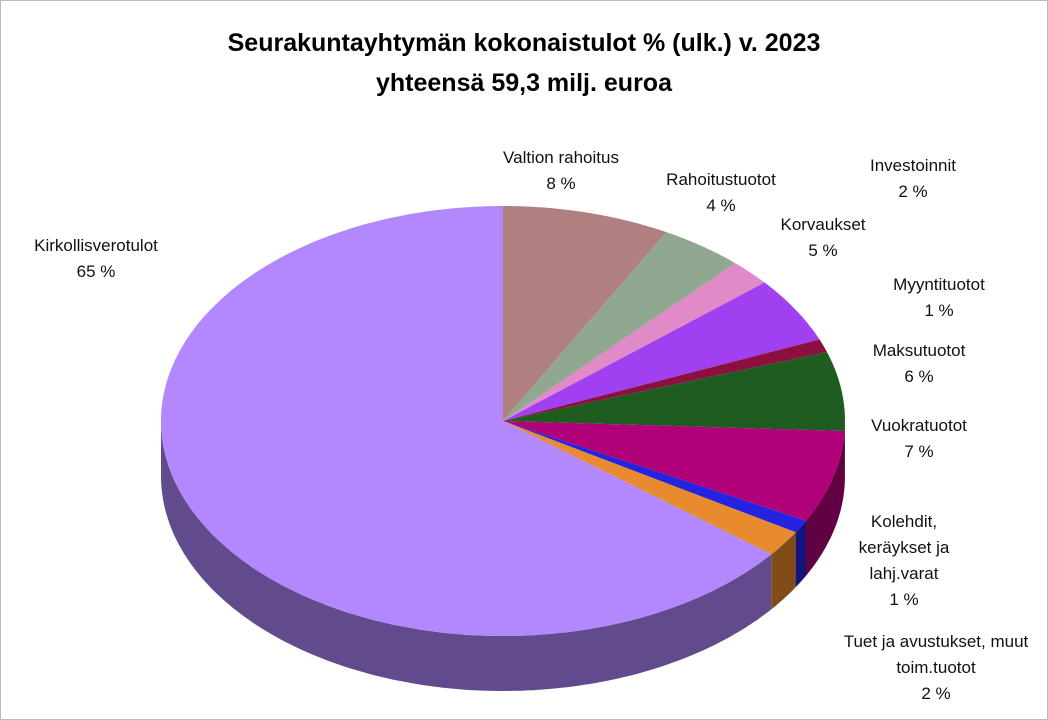 The width and height of the screenshot is (1048, 720). I want to click on category-label: Investoinnit, so click(913, 165).